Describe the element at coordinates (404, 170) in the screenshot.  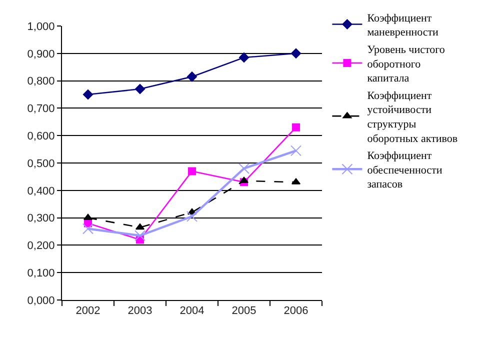
I see `legend-label: Коэффициент обеспеченности запасов` at that location.